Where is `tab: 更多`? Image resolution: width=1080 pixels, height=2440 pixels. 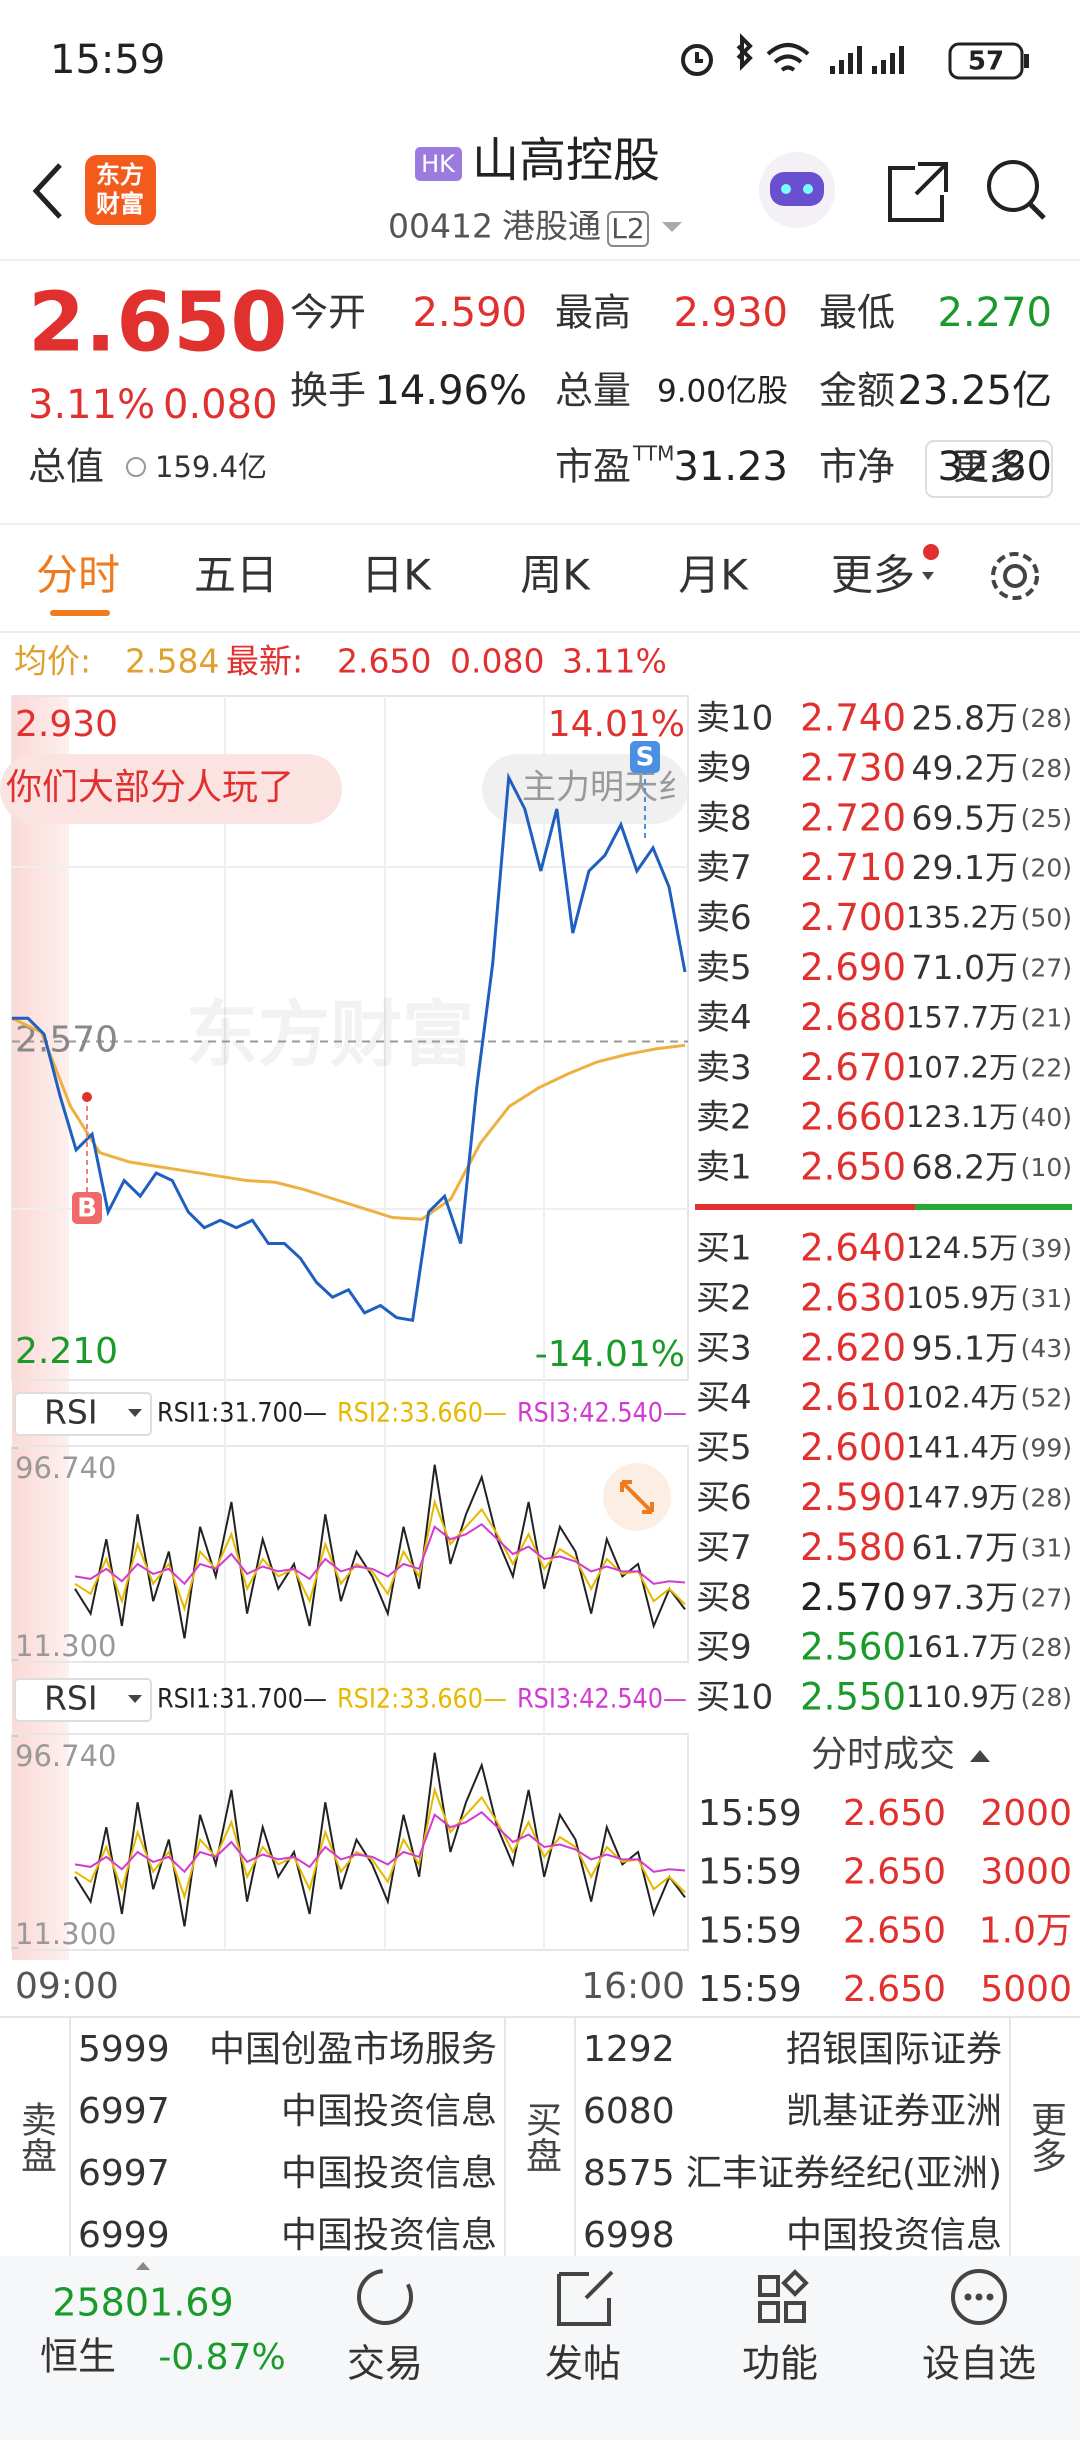 tab: 更多 is located at coordinates (873, 575).